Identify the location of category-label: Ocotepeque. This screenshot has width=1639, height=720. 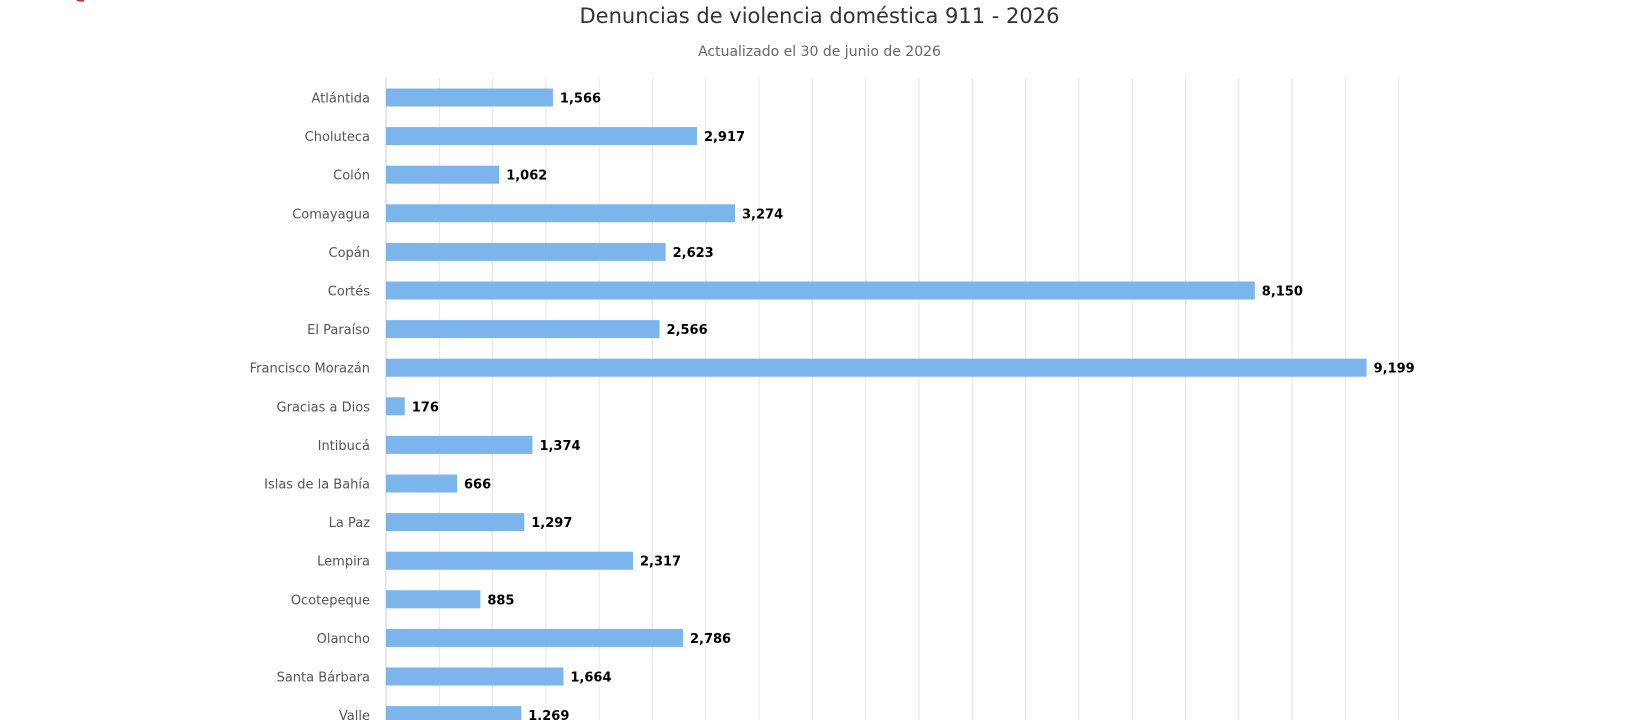
(330, 600).